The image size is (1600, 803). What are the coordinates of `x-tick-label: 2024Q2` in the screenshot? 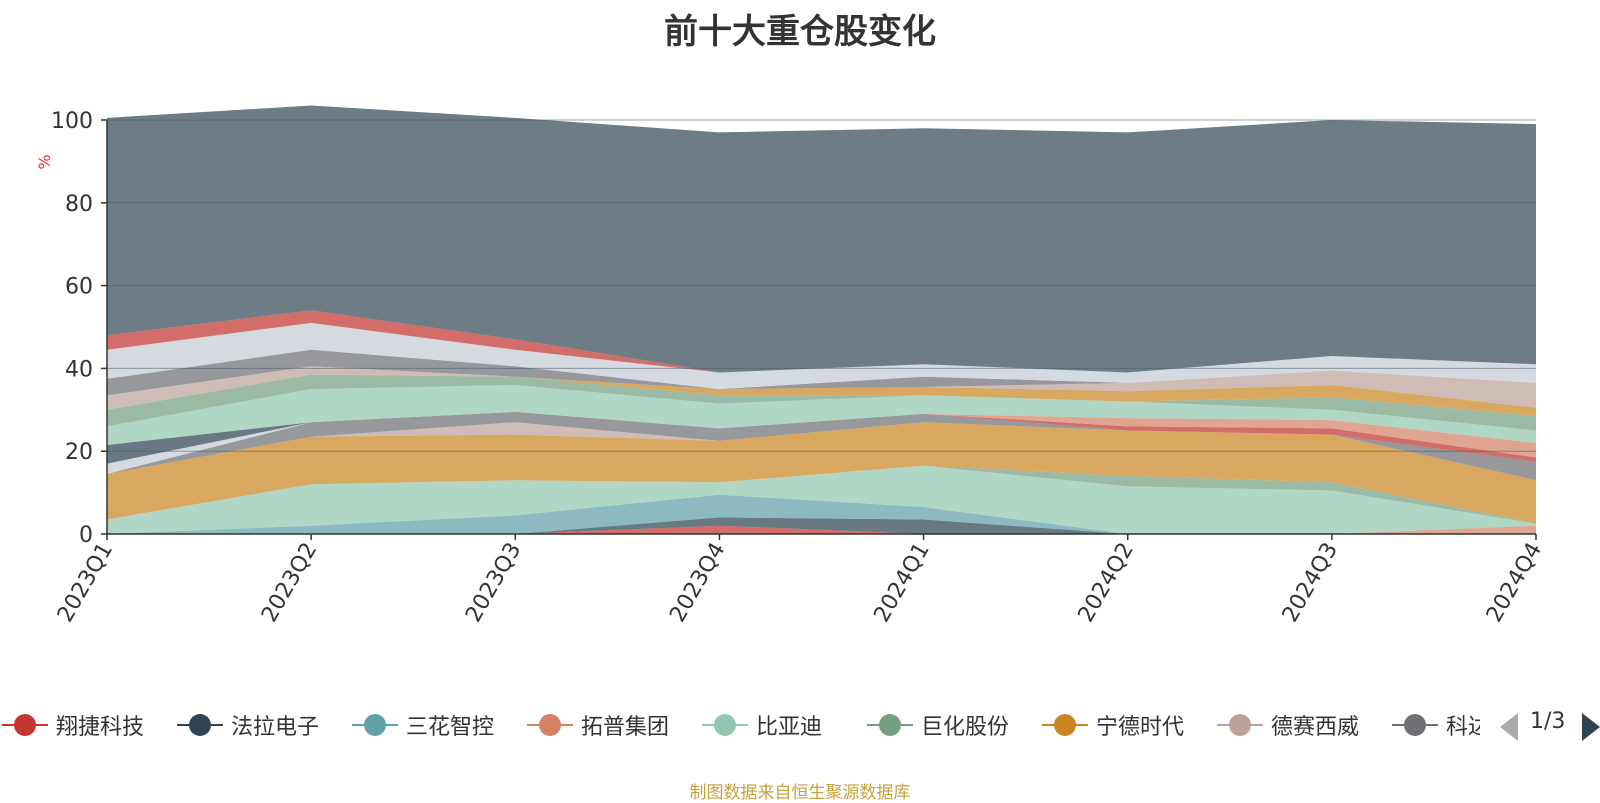 It's located at (1106, 583).